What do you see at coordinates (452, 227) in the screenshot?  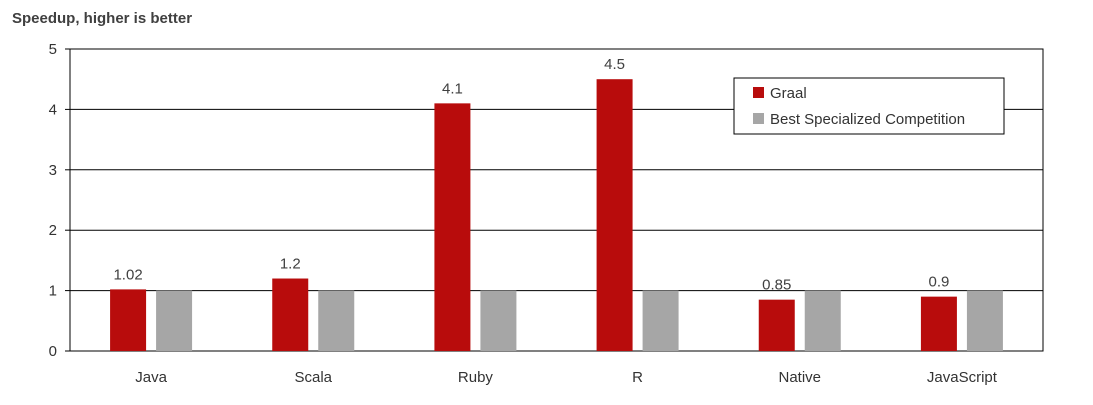 I see `bar-graal-ruby` at bounding box center [452, 227].